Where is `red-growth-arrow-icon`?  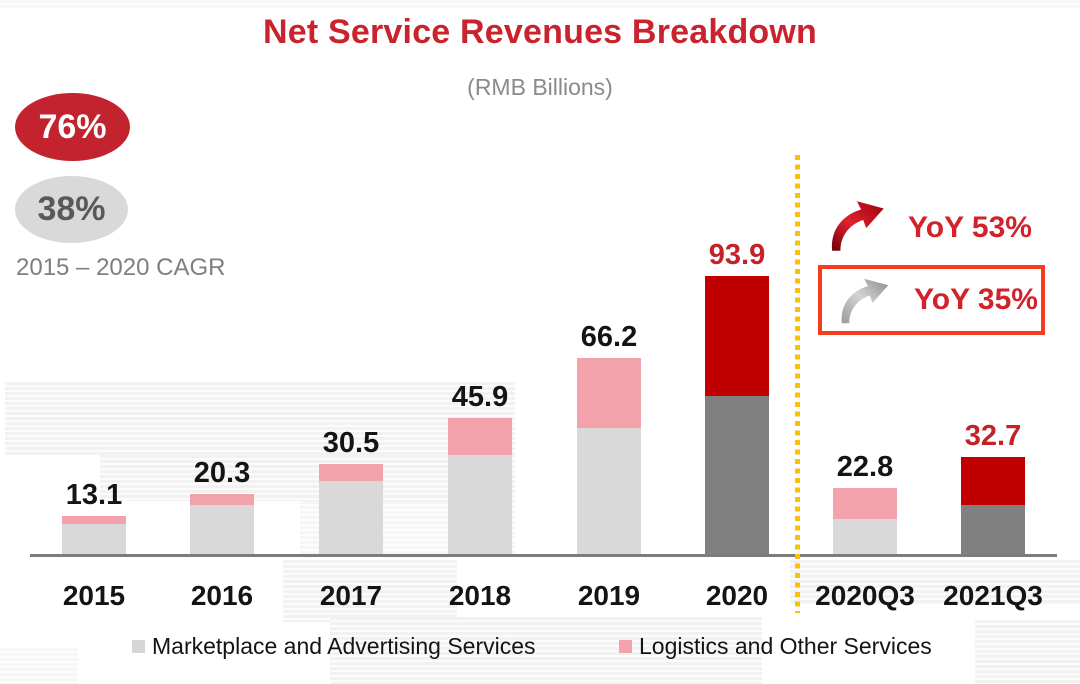
red-growth-arrow-icon is located at coordinates (857, 226).